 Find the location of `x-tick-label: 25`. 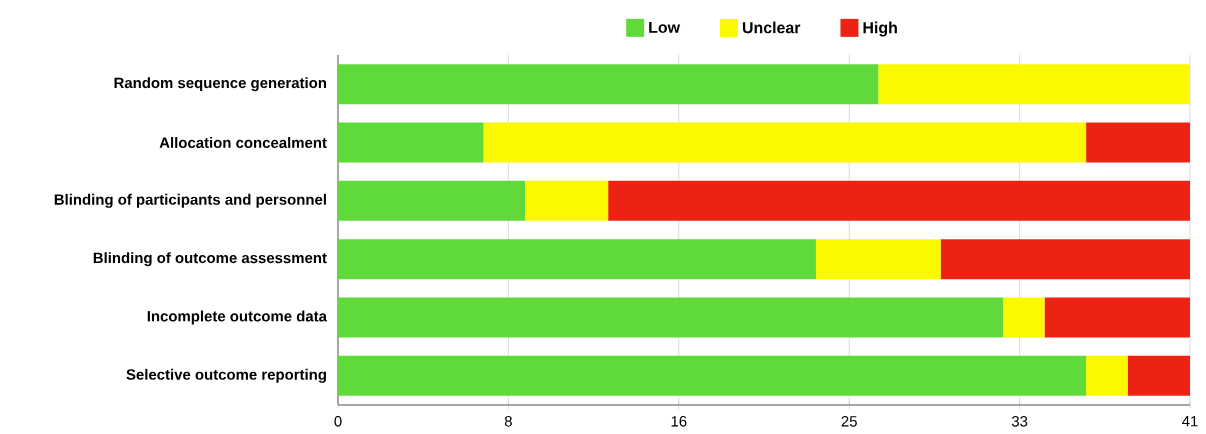

x-tick-label: 25 is located at coordinates (849, 421).